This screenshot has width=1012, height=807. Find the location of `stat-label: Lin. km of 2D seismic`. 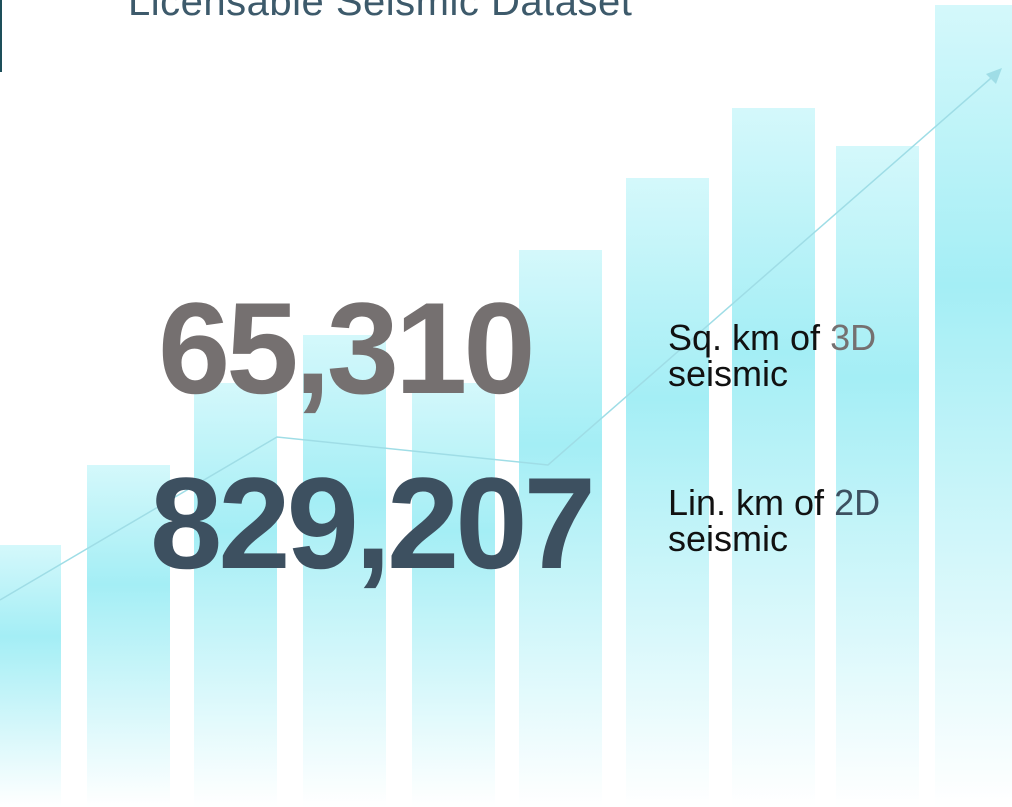

stat-label: Lin. km of 2D seismic is located at coordinates (774, 521).